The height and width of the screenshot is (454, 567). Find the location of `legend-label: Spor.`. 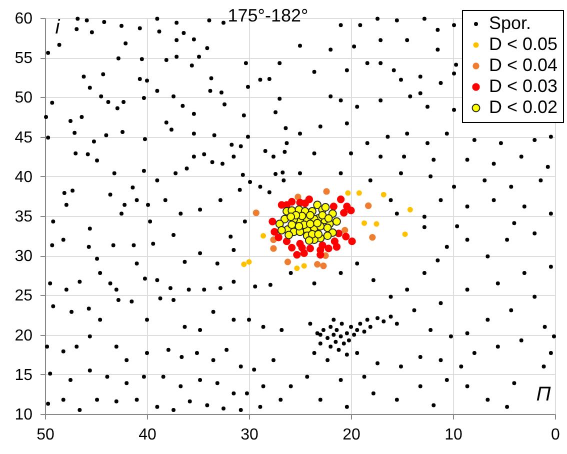

legend-label: Spor. is located at coordinates (510, 23).